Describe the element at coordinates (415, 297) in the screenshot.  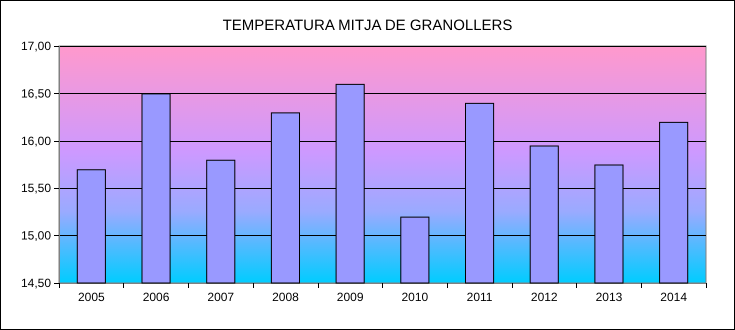
I see `x-tick-label: 2010` at that location.